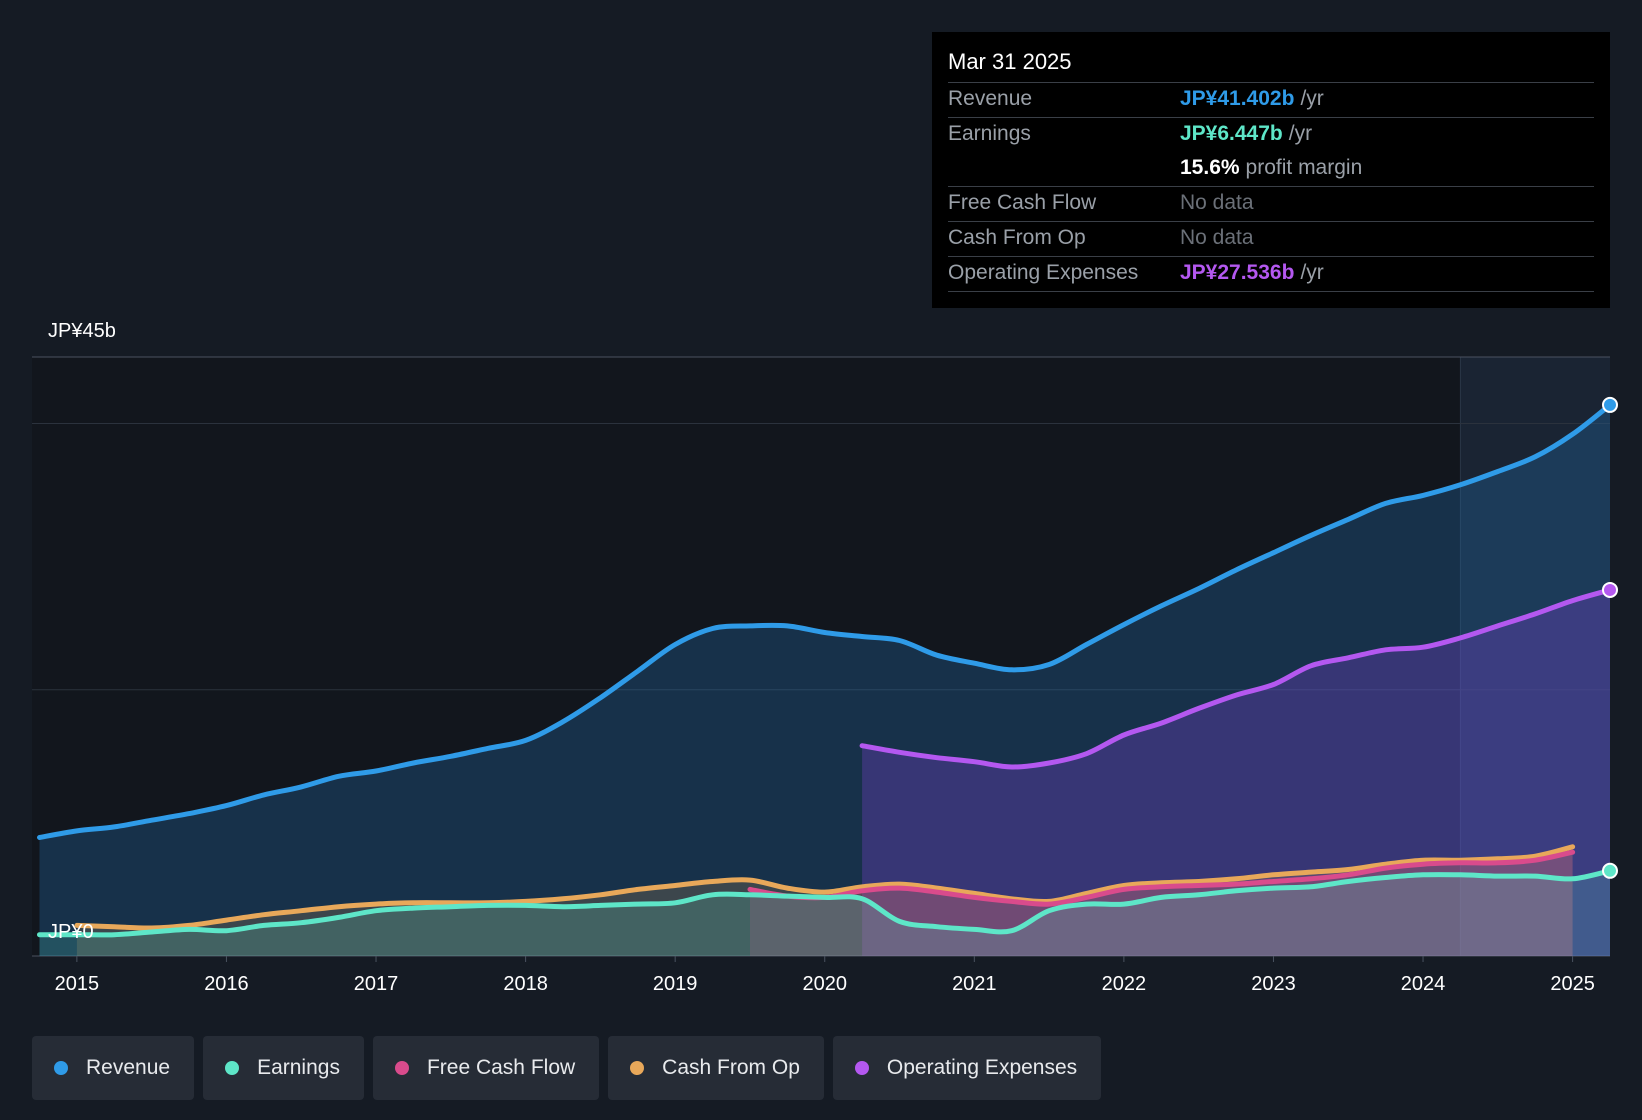  I want to click on earnings-line, so click(825, 903).